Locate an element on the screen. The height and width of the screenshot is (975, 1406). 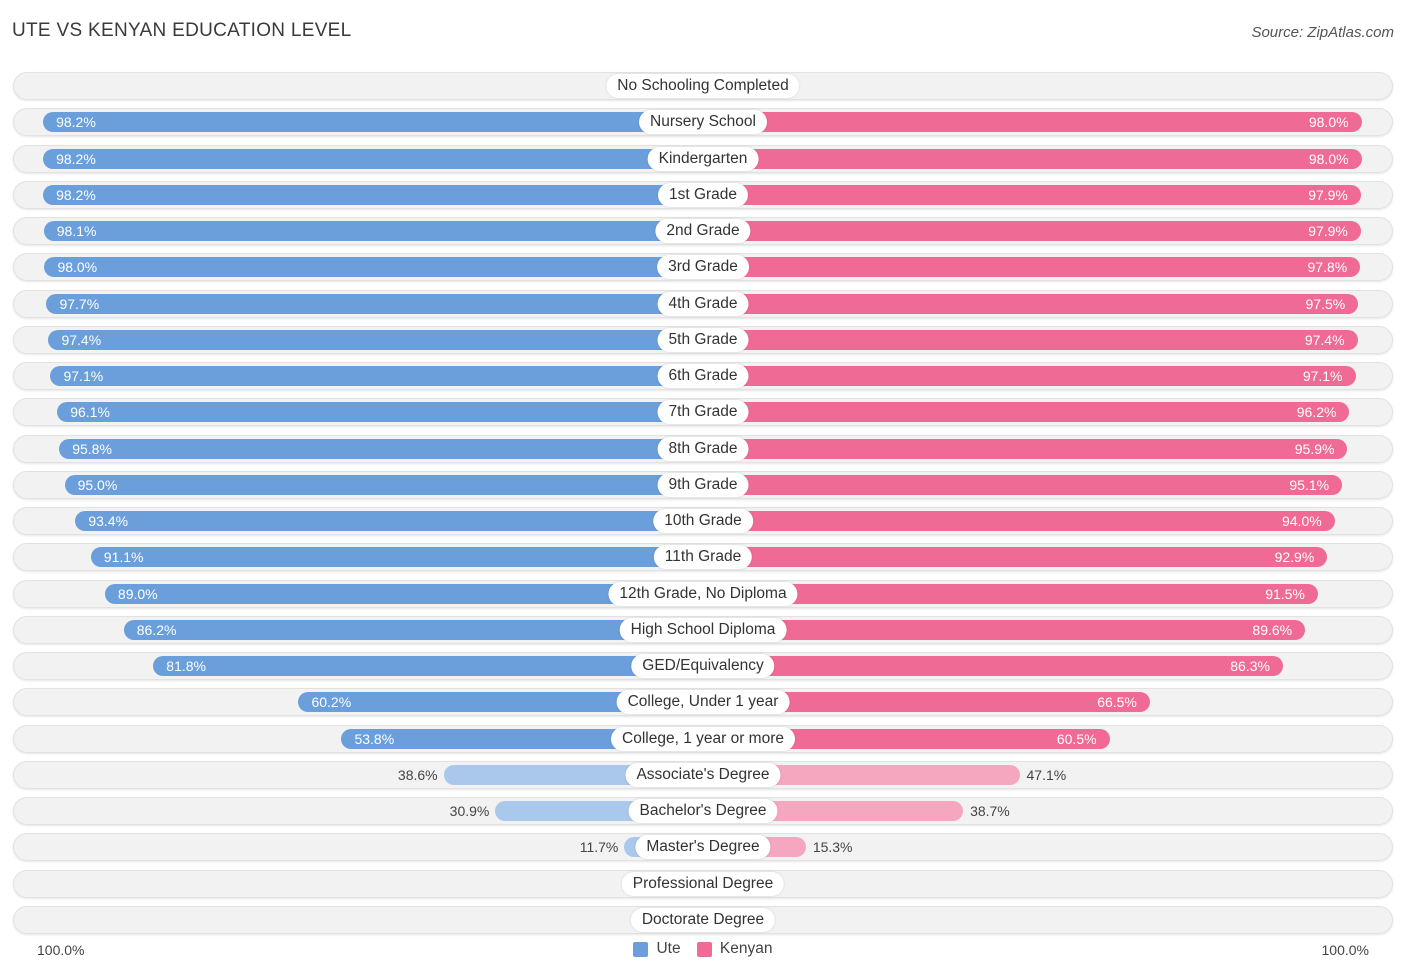
value-label-kenyan: 47.1% is located at coordinates (1046, 774).